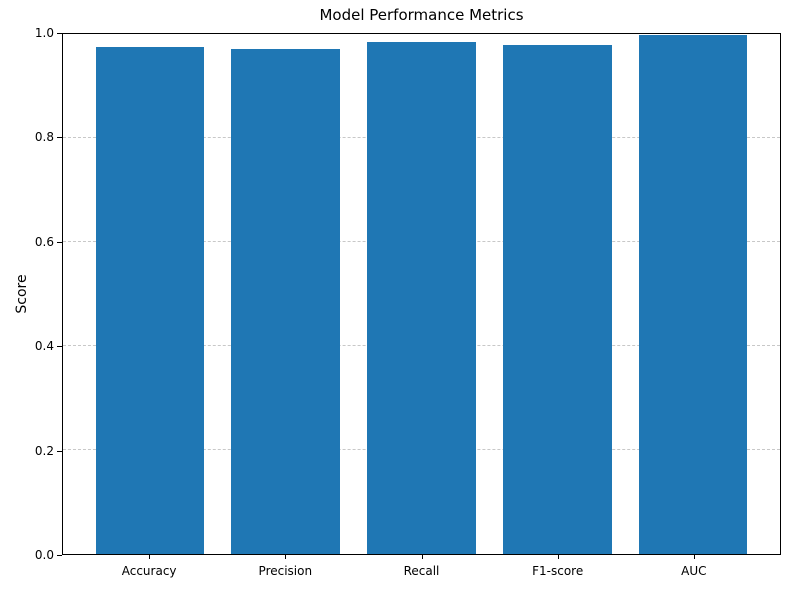  Describe the element at coordinates (421, 571) in the screenshot. I see `x-tick-label-recall: Recall` at that location.